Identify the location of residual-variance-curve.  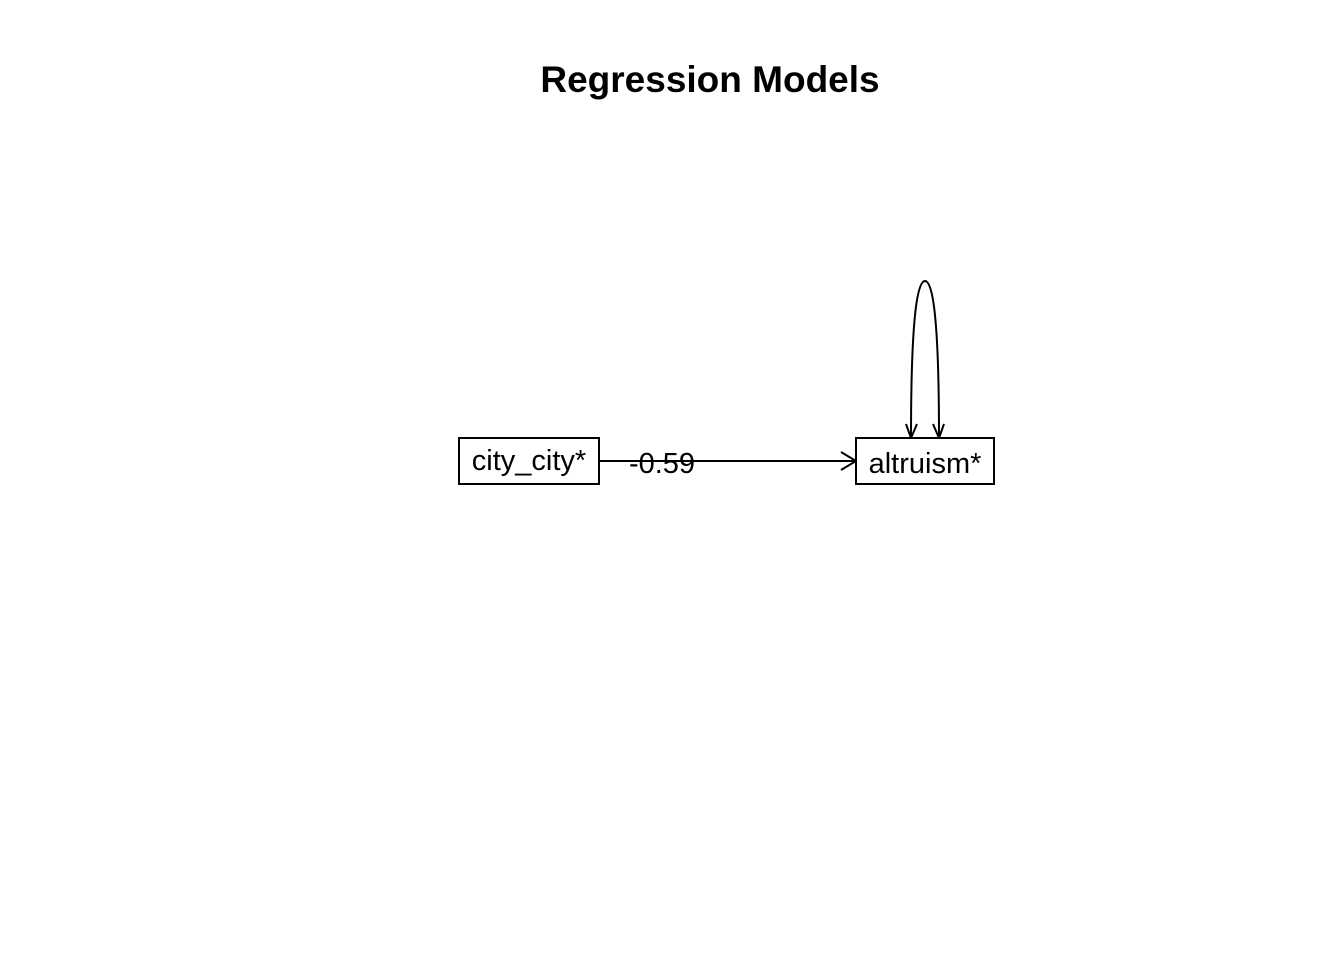
(925, 359).